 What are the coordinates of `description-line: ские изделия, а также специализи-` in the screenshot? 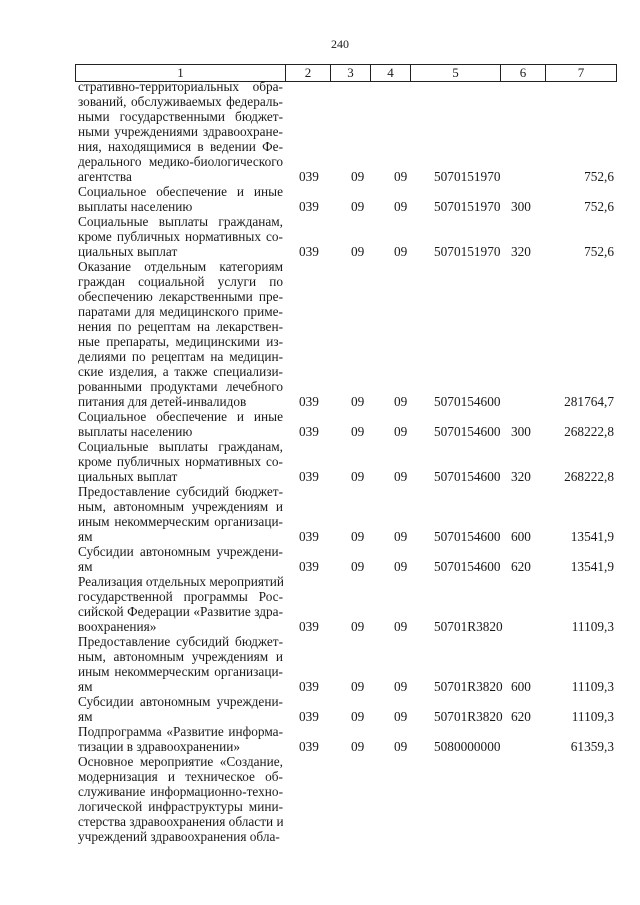 It's located at (180, 371).